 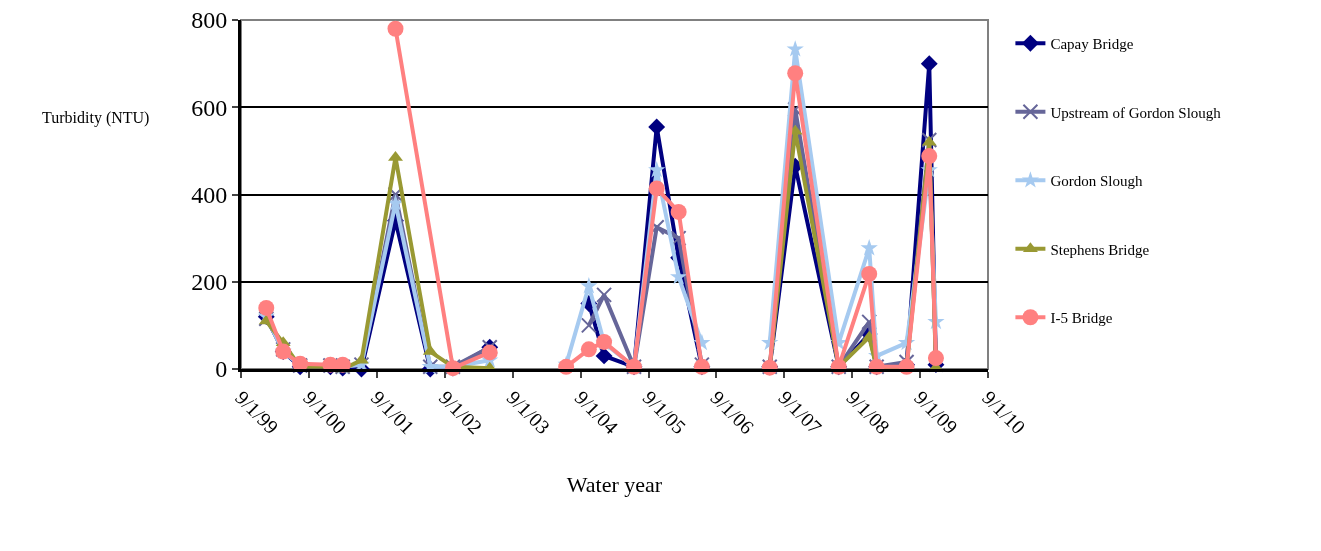 I want to click on legend-label: I-5 Bridge, so click(x=1081, y=318).